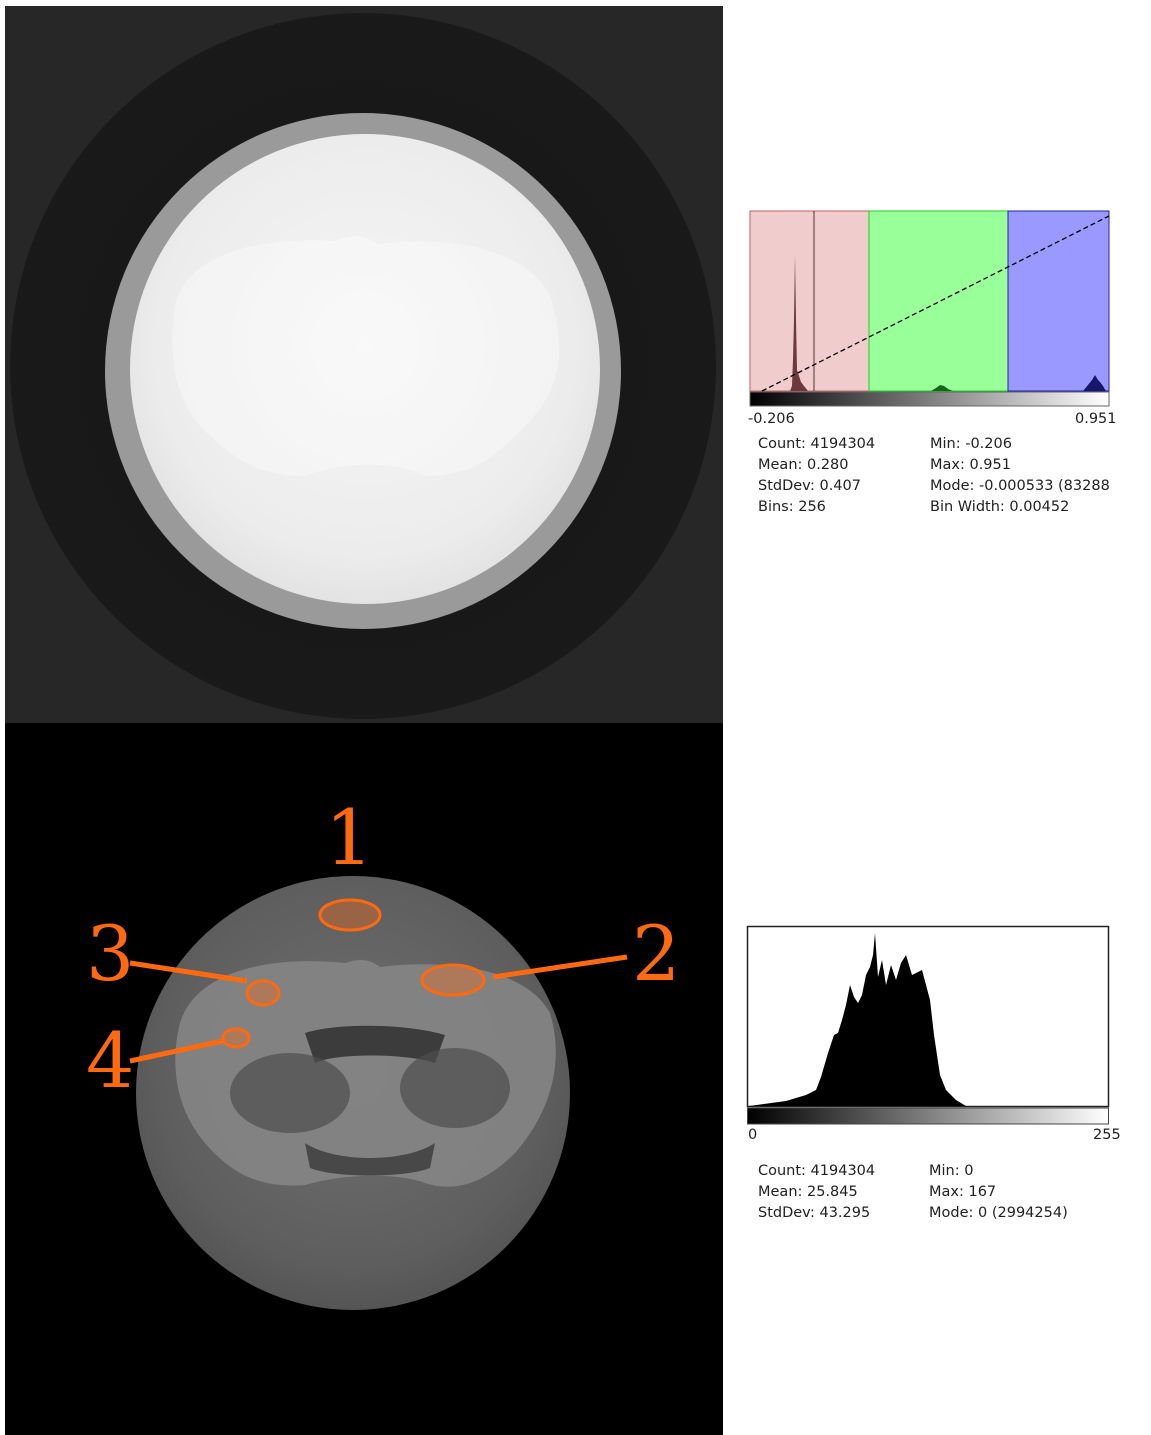  I want to click on brain-outline-faint, so click(366, 356).